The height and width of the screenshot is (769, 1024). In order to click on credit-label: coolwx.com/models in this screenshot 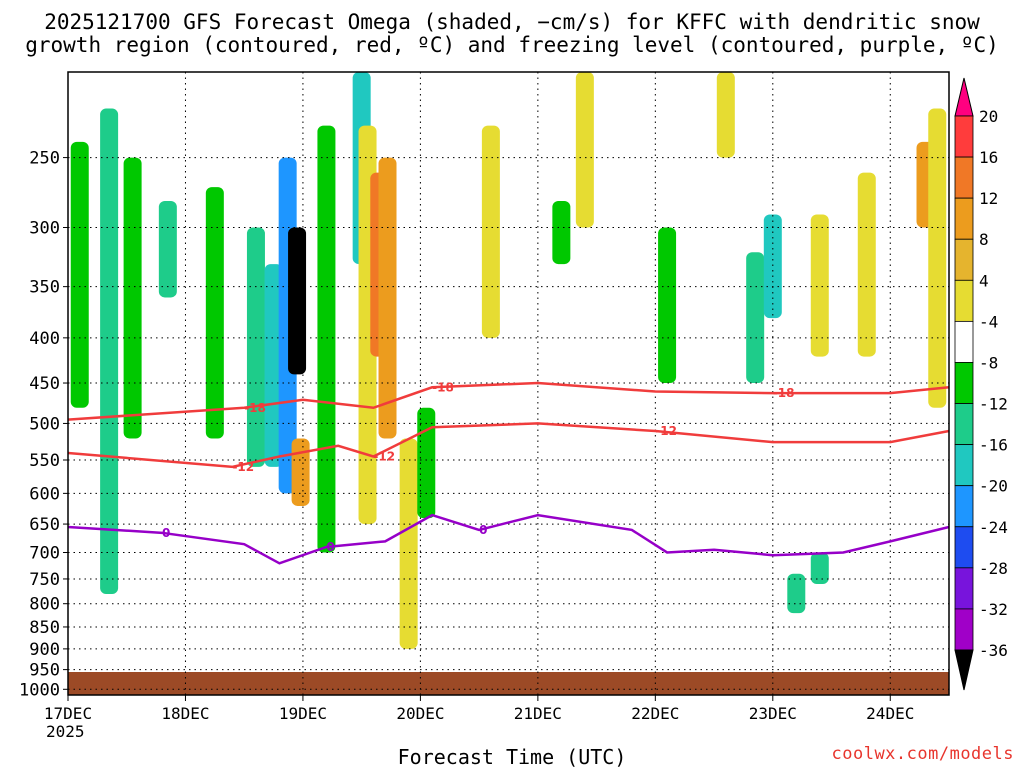, I will do `click(922, 754)`.